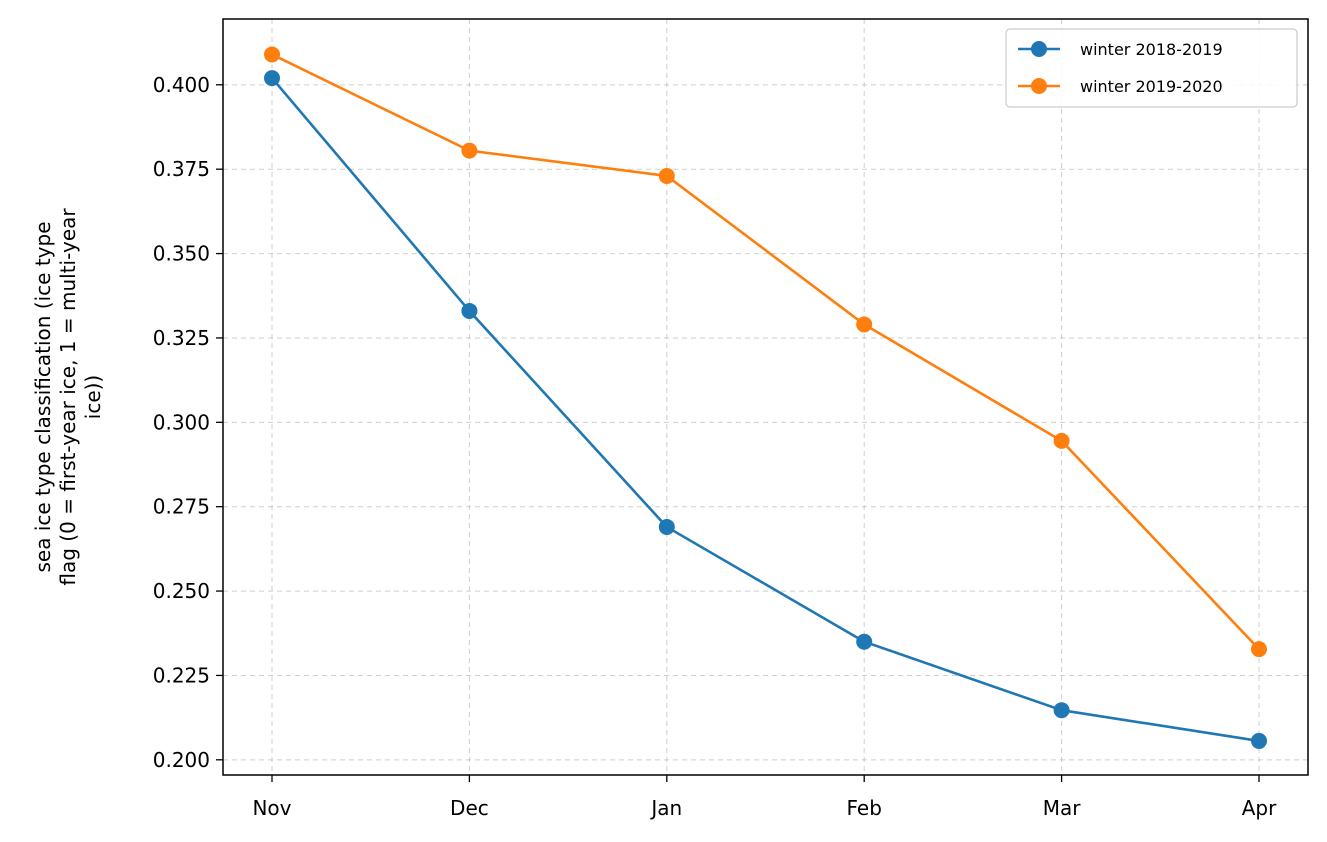 The height and width of the screenshot is (842, 1327). What do you see at coordinates (181, 169) in the screenshot?
I see `y-tick-label: 0.375` at bounding box center [181, 169].